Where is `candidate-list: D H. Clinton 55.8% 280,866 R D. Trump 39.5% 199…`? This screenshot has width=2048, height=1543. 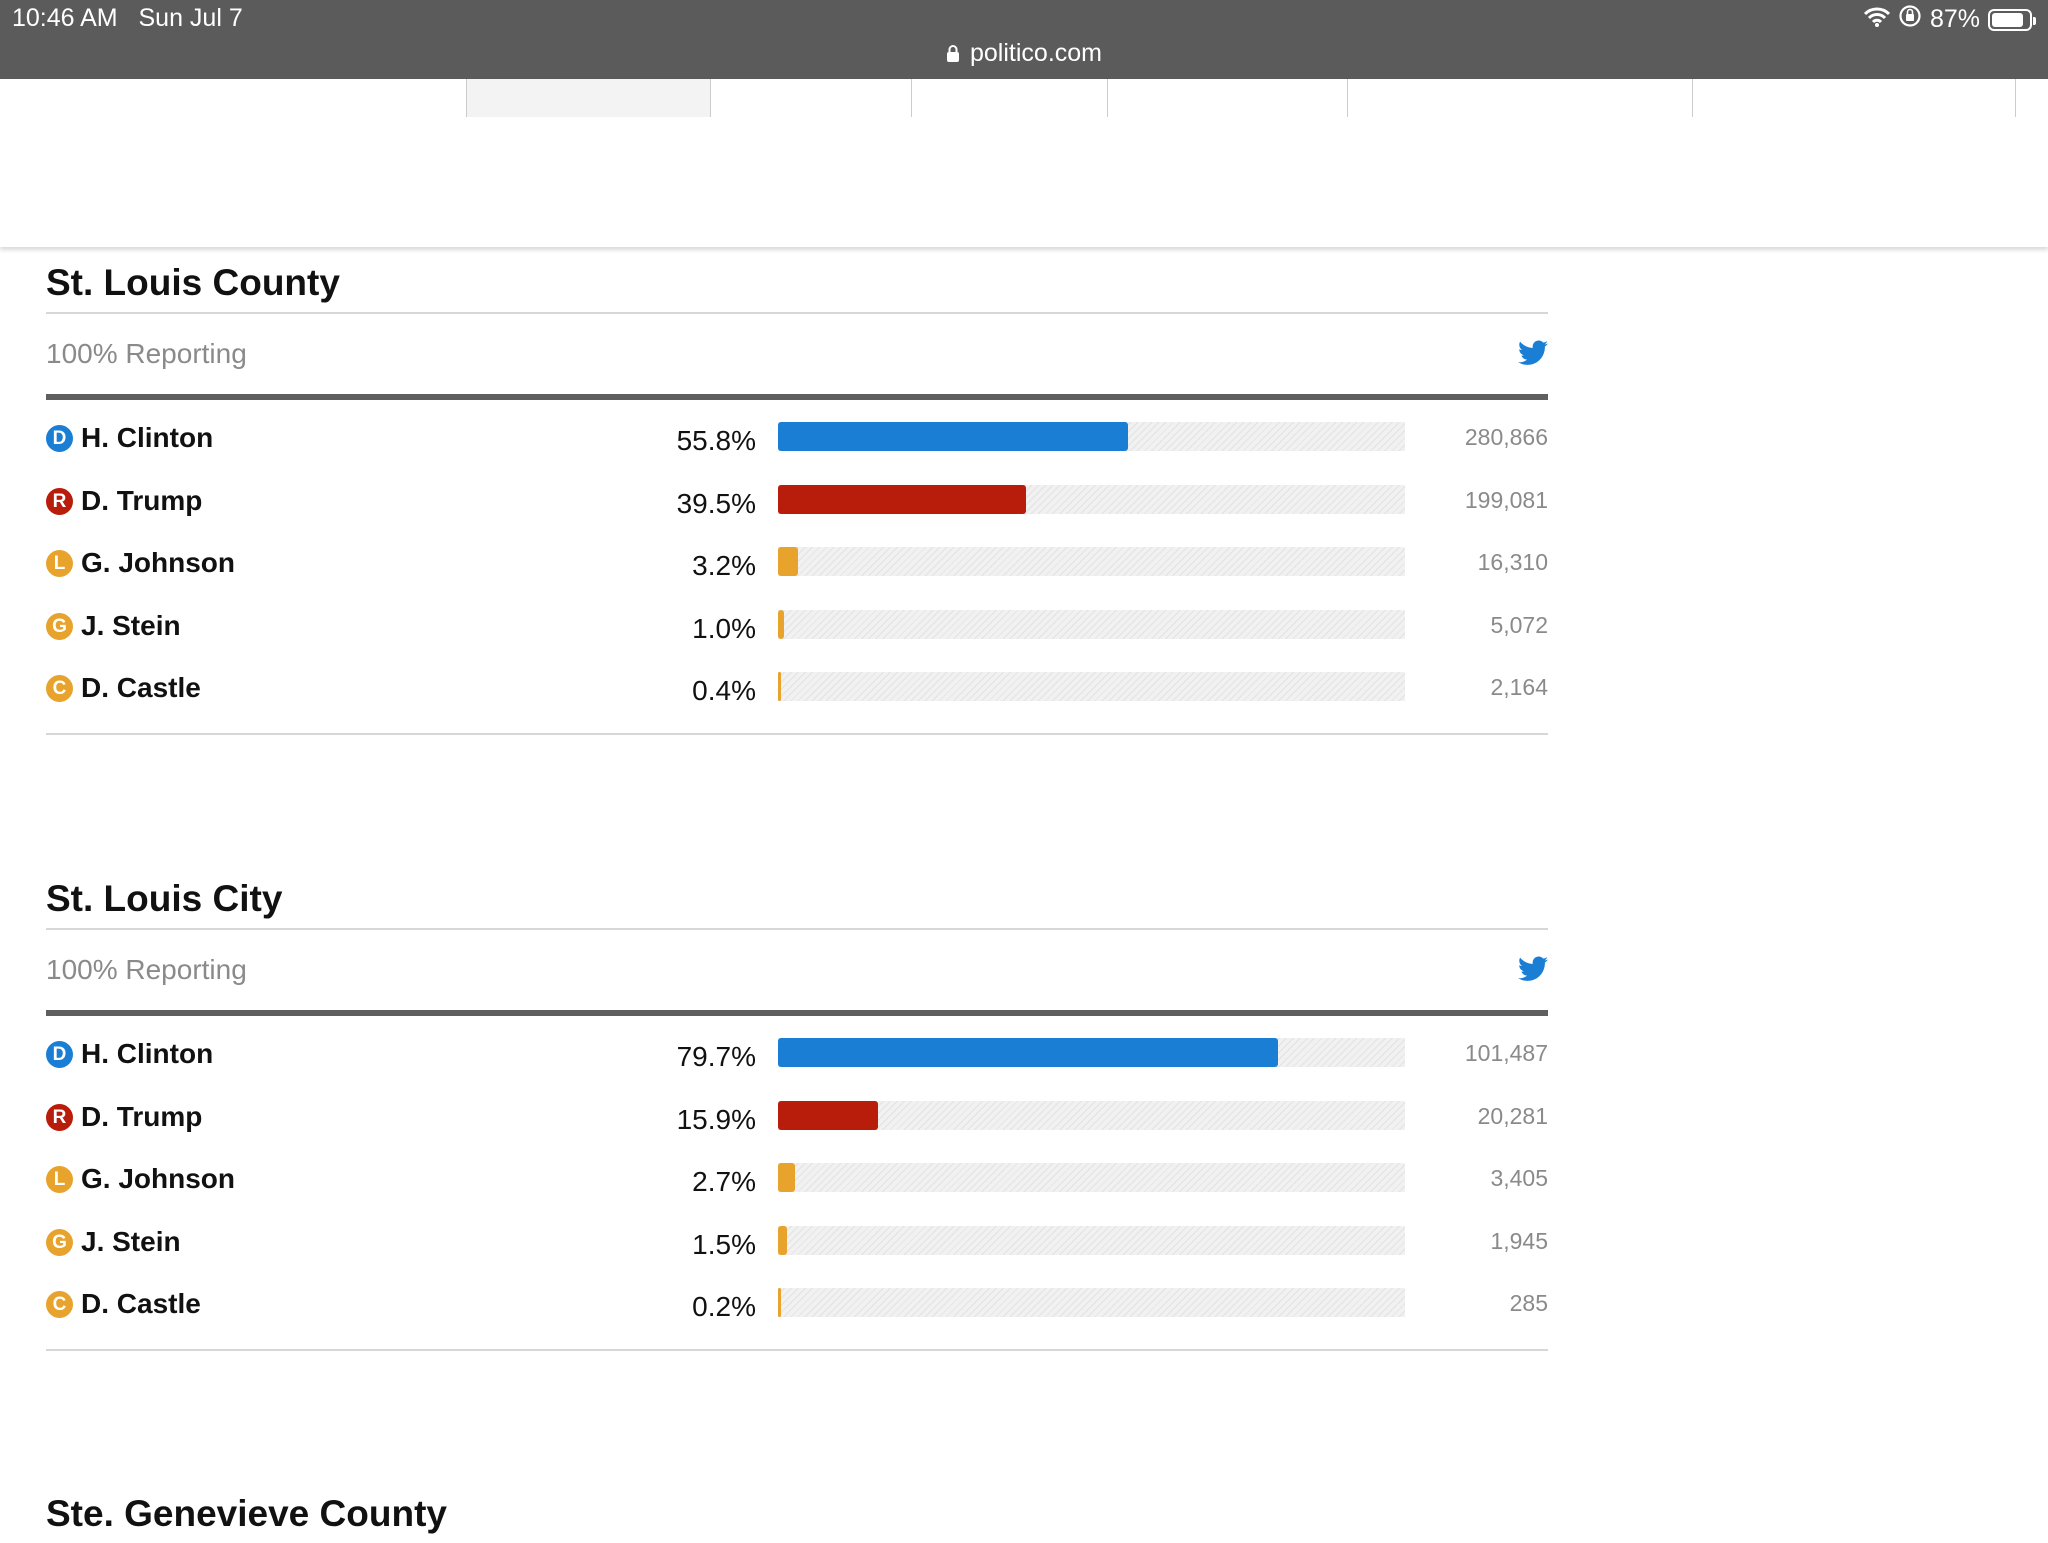
candidate-list: D H. Clinton 55.8% 280,866 R D. Trump 39.5% 199… is located at coordinates (797, 564).